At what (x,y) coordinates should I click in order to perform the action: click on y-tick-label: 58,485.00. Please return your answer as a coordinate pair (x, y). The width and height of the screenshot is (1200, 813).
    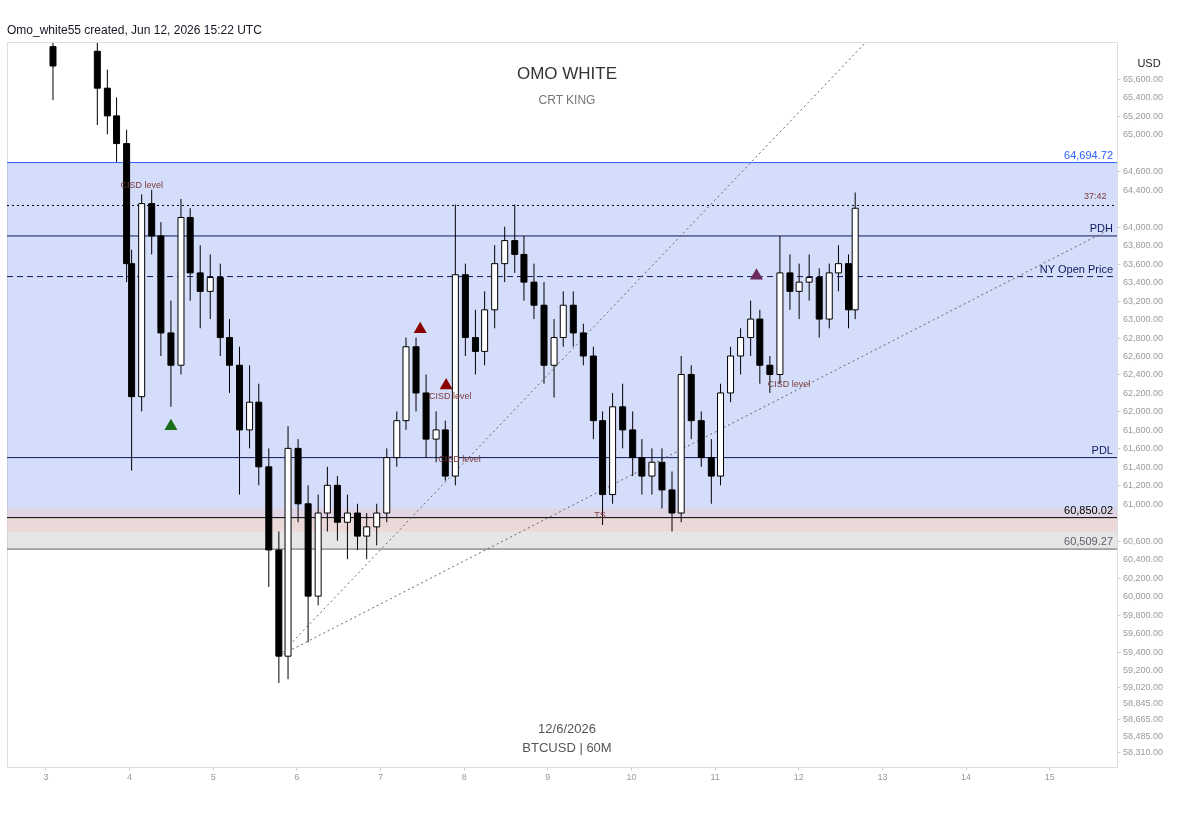
    Looking at the image, I should click on (1143, 736).